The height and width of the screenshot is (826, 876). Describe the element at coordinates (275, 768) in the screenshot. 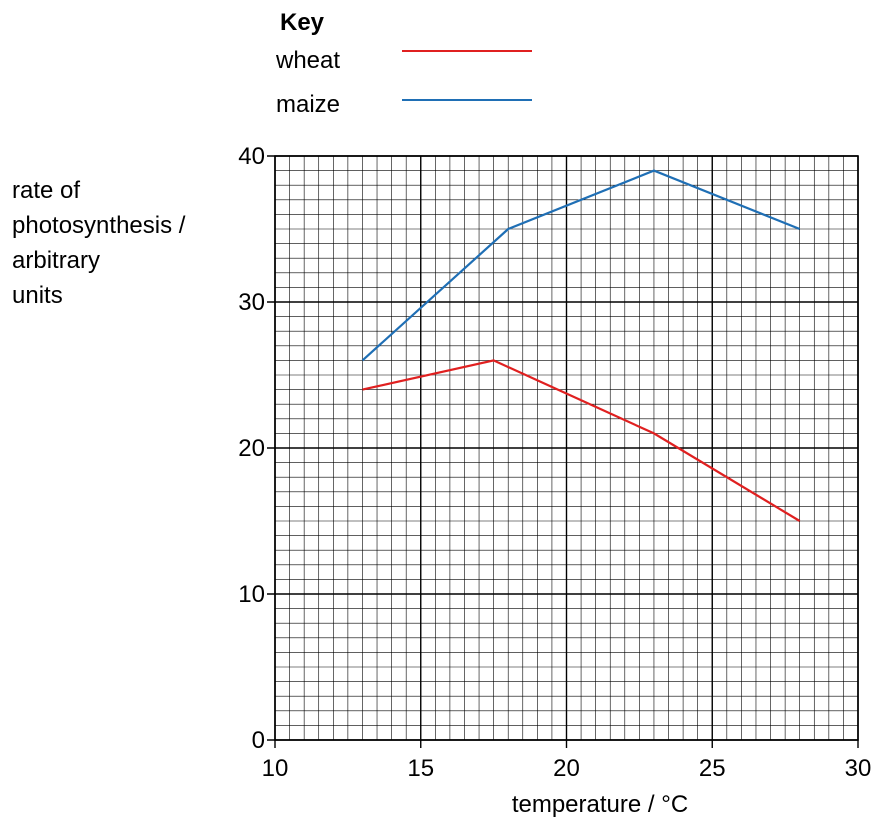

I see `x-tick-label: 10` at that location.